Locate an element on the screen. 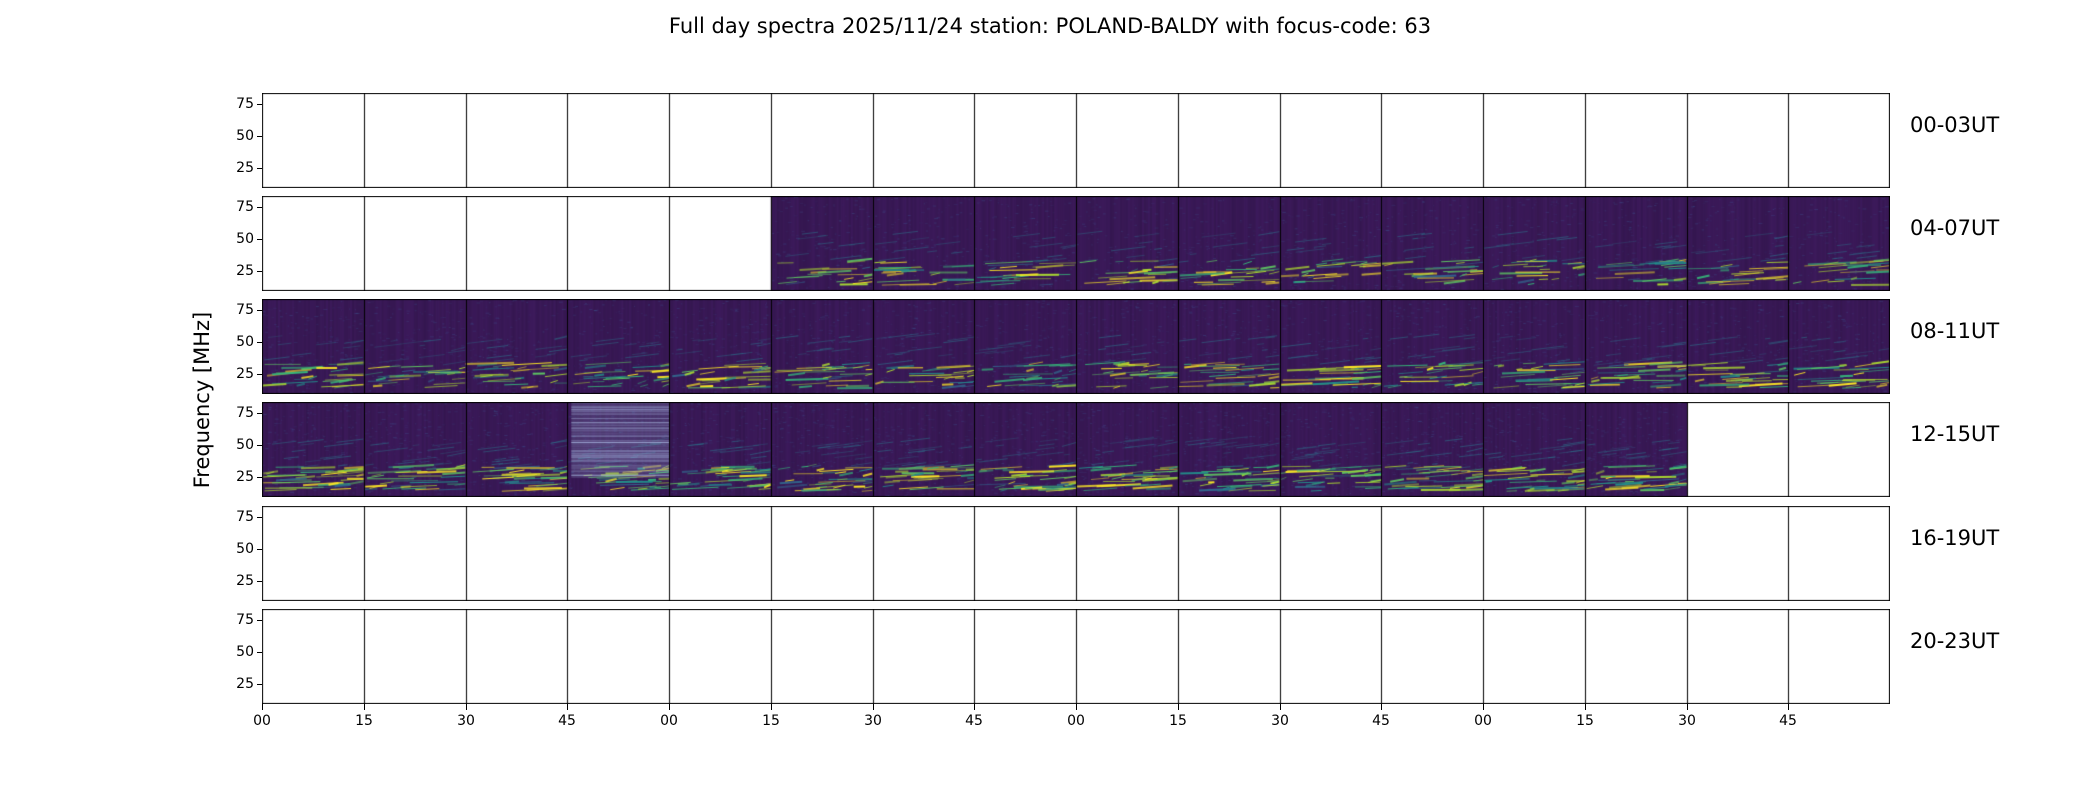 This screenshot has height=800, width=2100. spectrogram-panel-00-03ut is located at coordinates (1076, 140).